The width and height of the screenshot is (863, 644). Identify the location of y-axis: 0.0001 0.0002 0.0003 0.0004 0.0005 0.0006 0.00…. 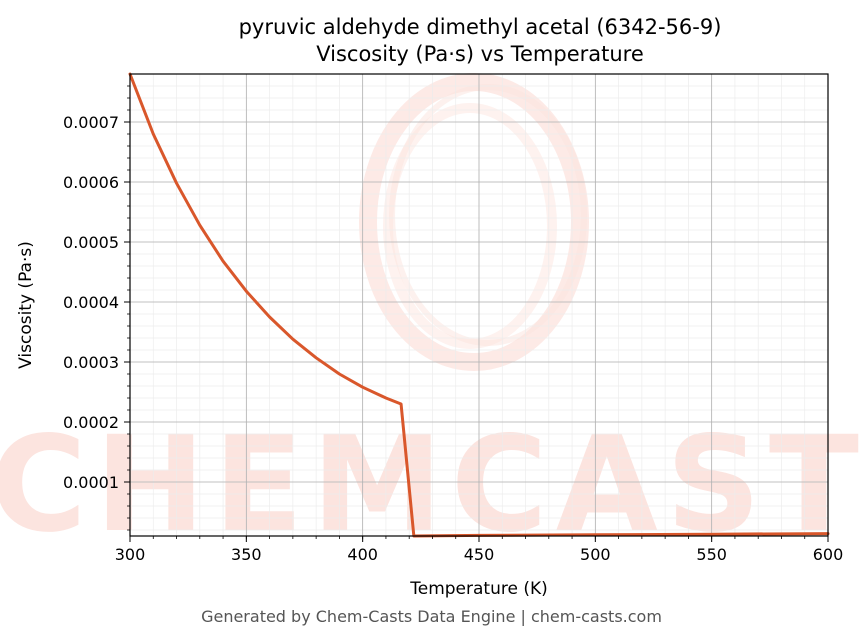
(96, 308).